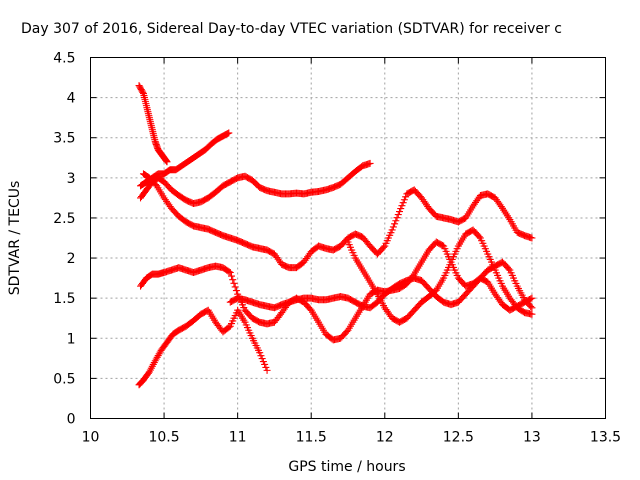 The image size is (640, 480). What do you see at coordinates (91, 438) in the screenshot?
I see `x-tick-label: 10` at bounding box center [91, 438].